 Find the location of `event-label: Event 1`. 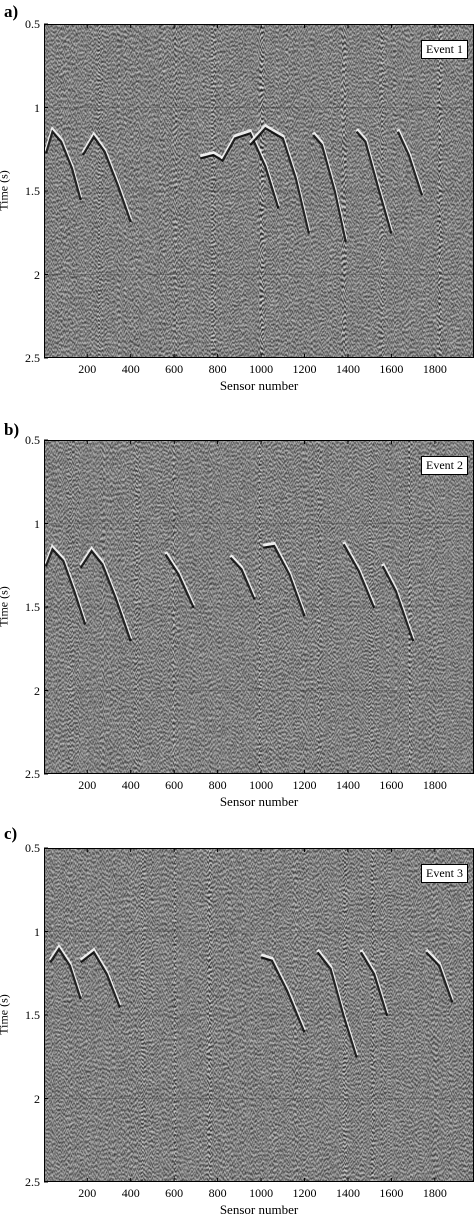

event-label: Event 1 is located at coordinates (444, 49).